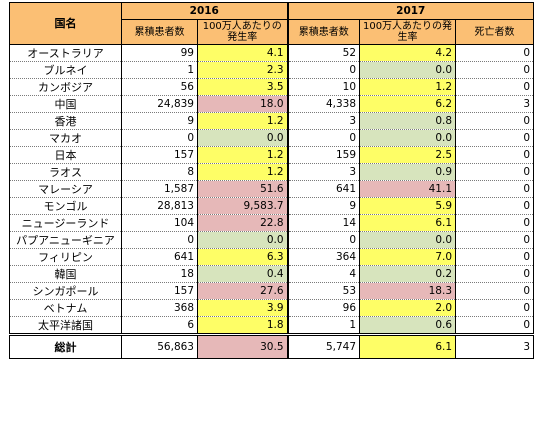 This screenshot has width=550, height=430. I want to click on total-cases-2017: 5,747, so click(324, 346).